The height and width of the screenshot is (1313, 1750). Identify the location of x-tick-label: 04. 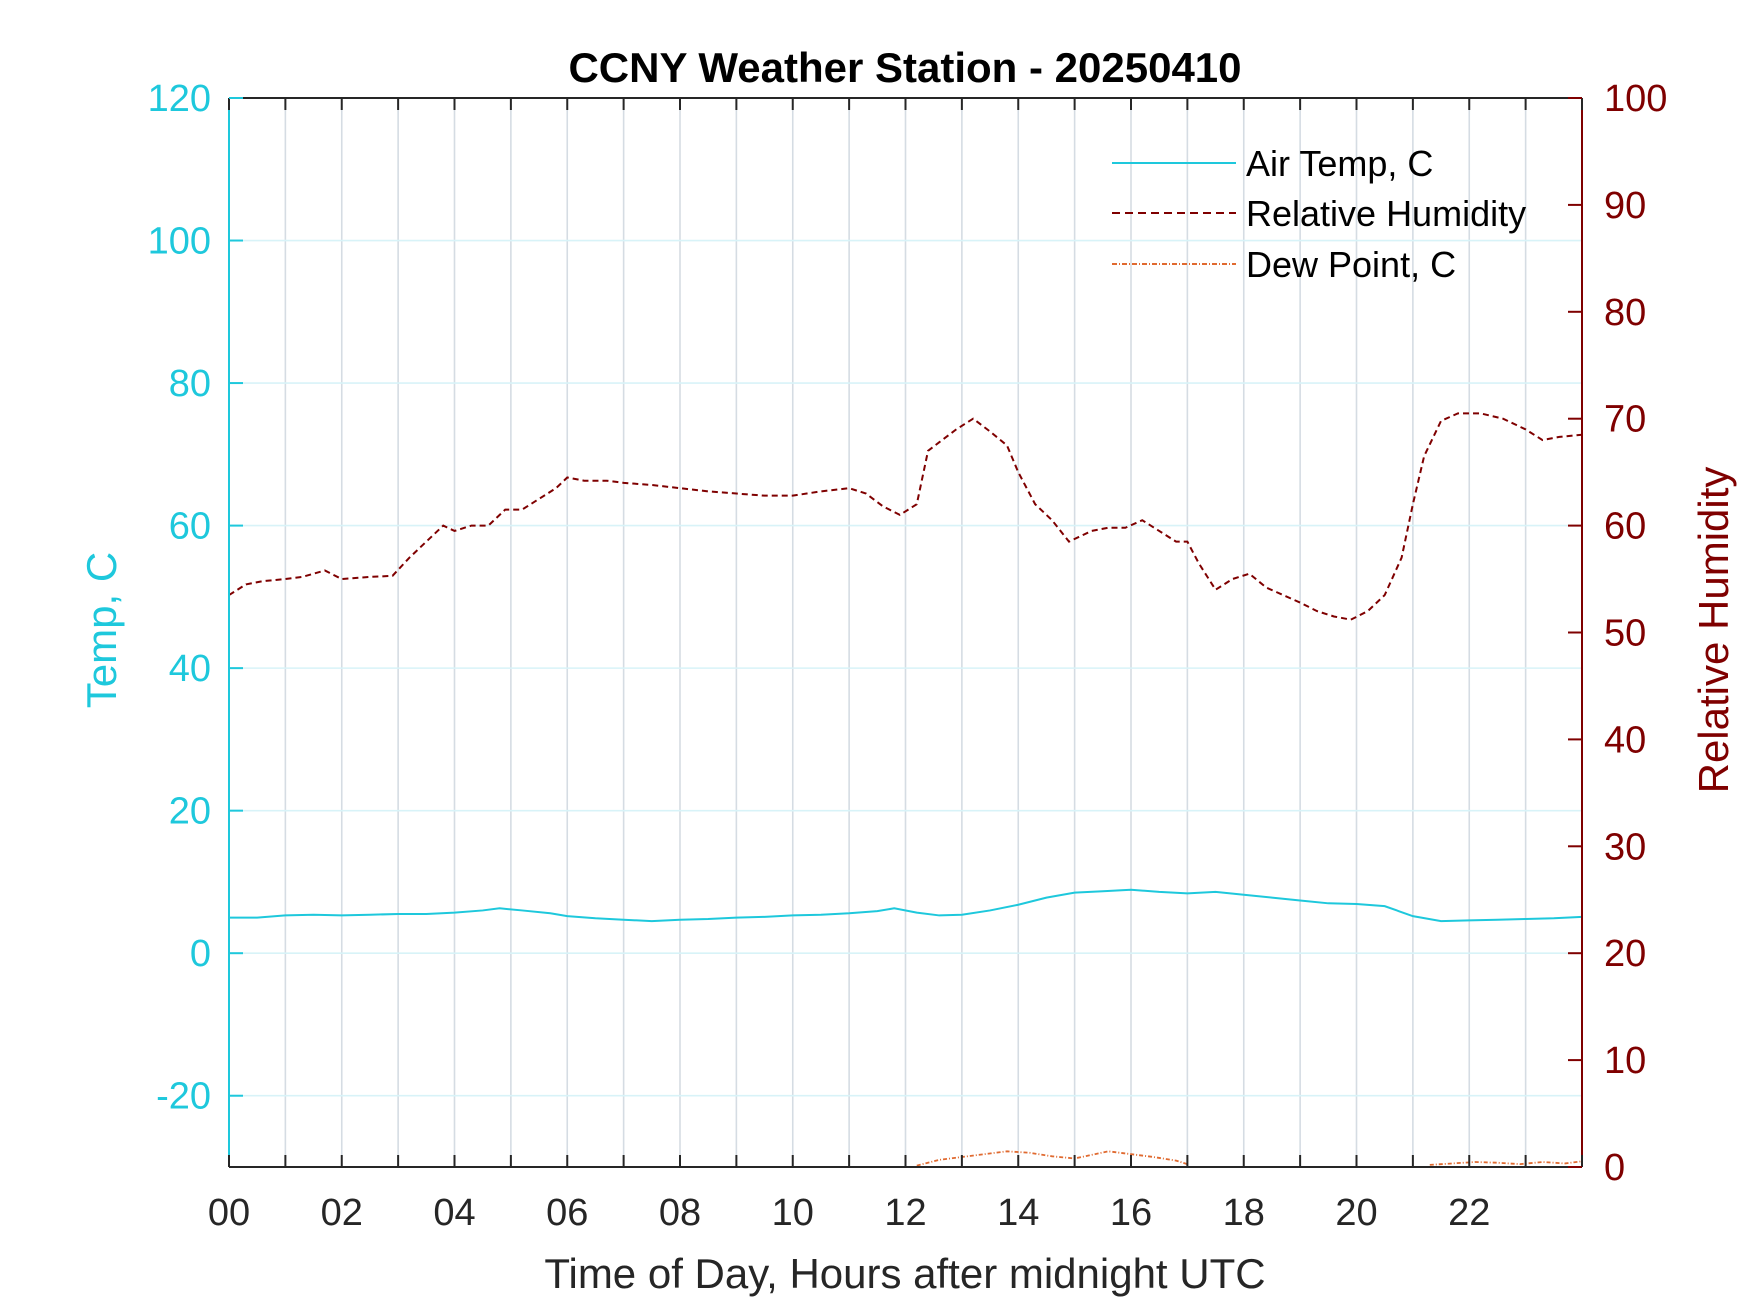
(454, 1213).